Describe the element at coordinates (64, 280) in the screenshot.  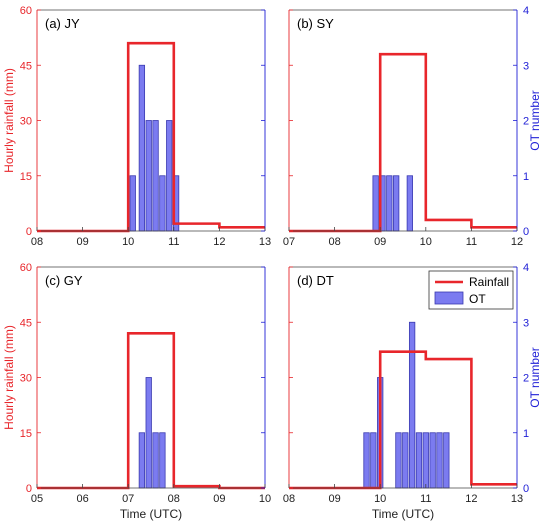
I see `panel-title: (c) GY` at that location.